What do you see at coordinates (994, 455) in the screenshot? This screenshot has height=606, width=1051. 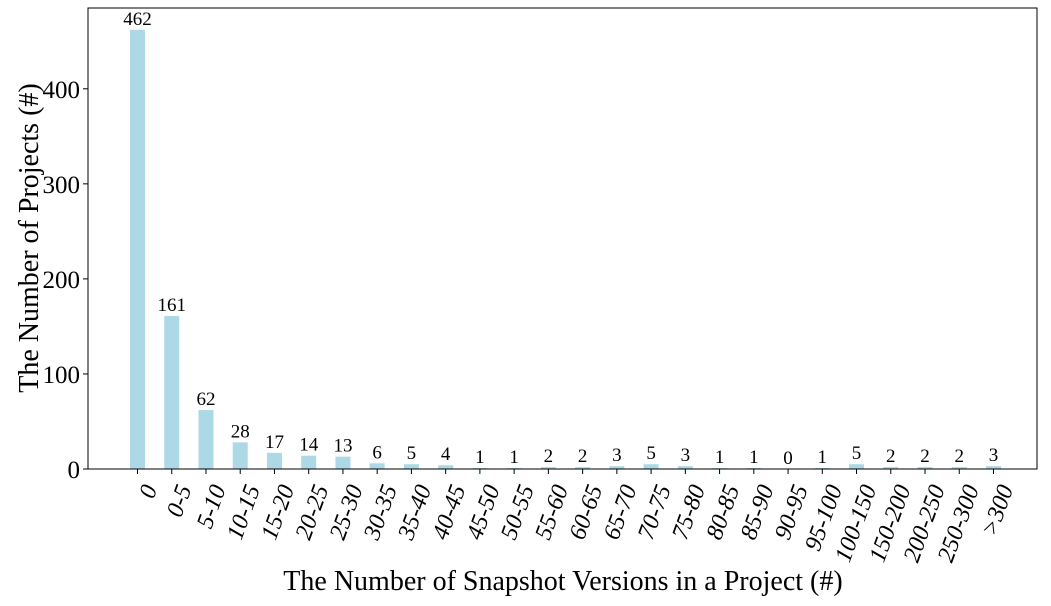 I see `data-label->300: 3` at bounding box center [994, 455].